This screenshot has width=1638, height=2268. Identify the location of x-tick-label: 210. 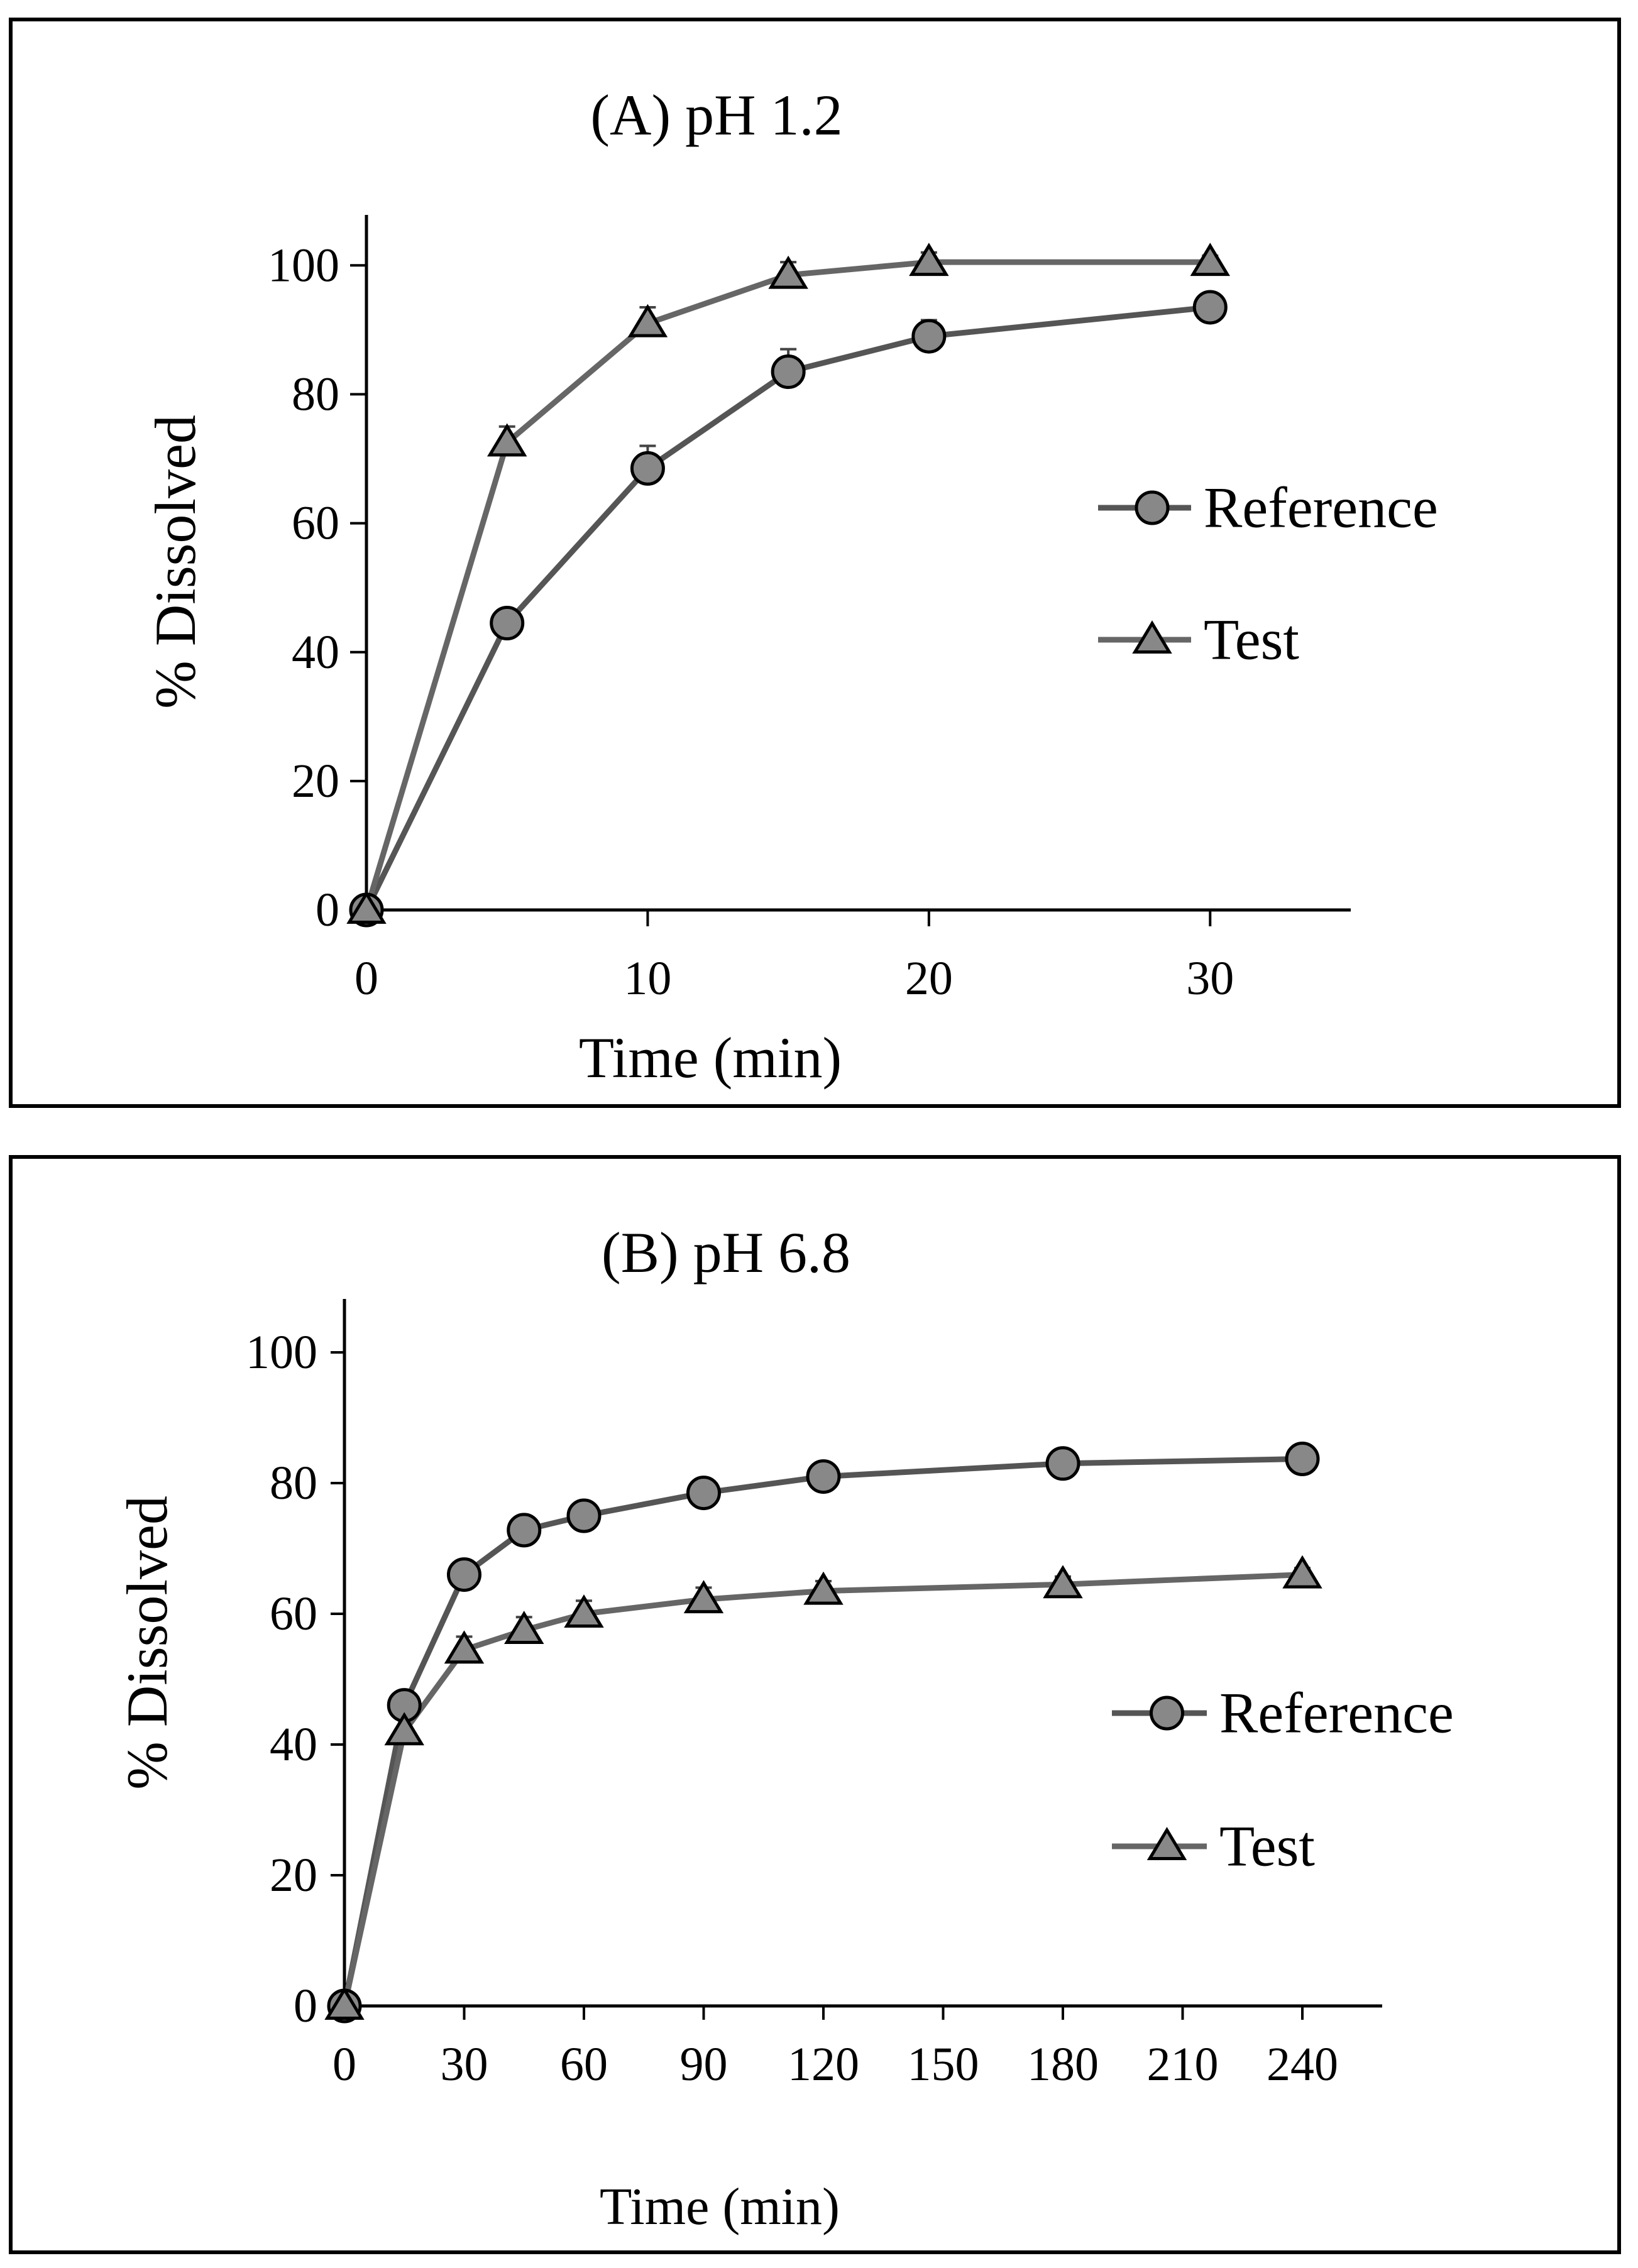
(1183, 2064).